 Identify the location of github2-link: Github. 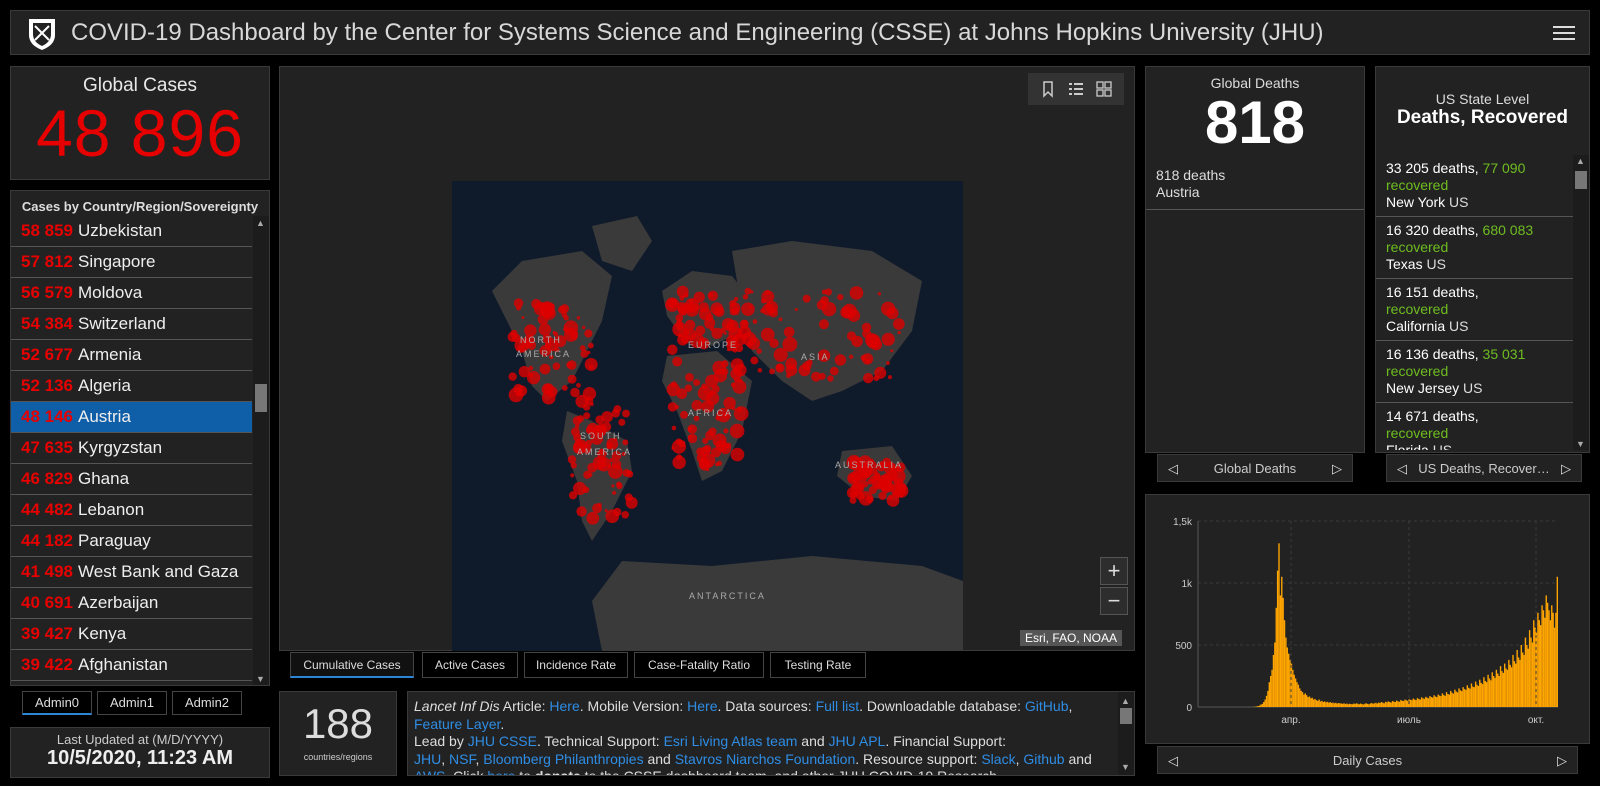
(1044, 758).